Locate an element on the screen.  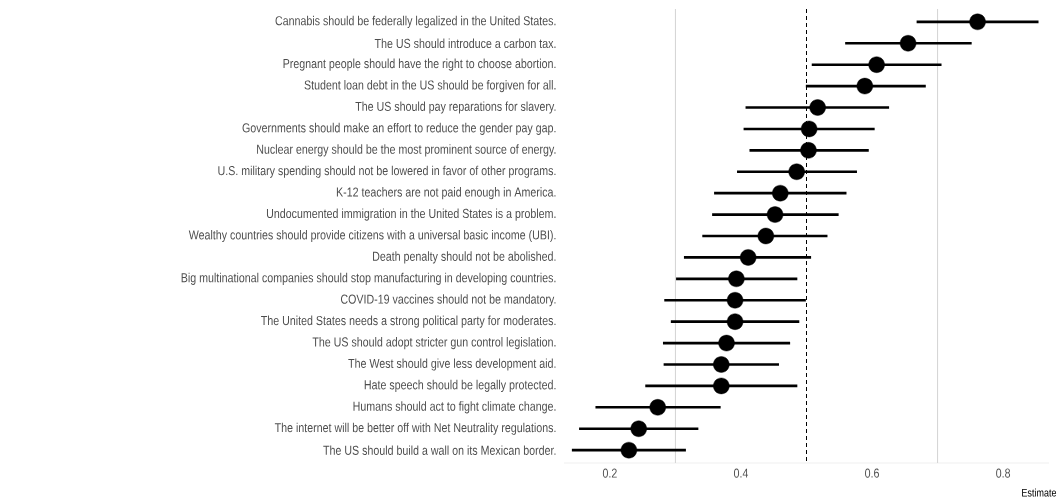
y-tick-label: Hate speech should be legally protected. is located at coordinates (460, 385).